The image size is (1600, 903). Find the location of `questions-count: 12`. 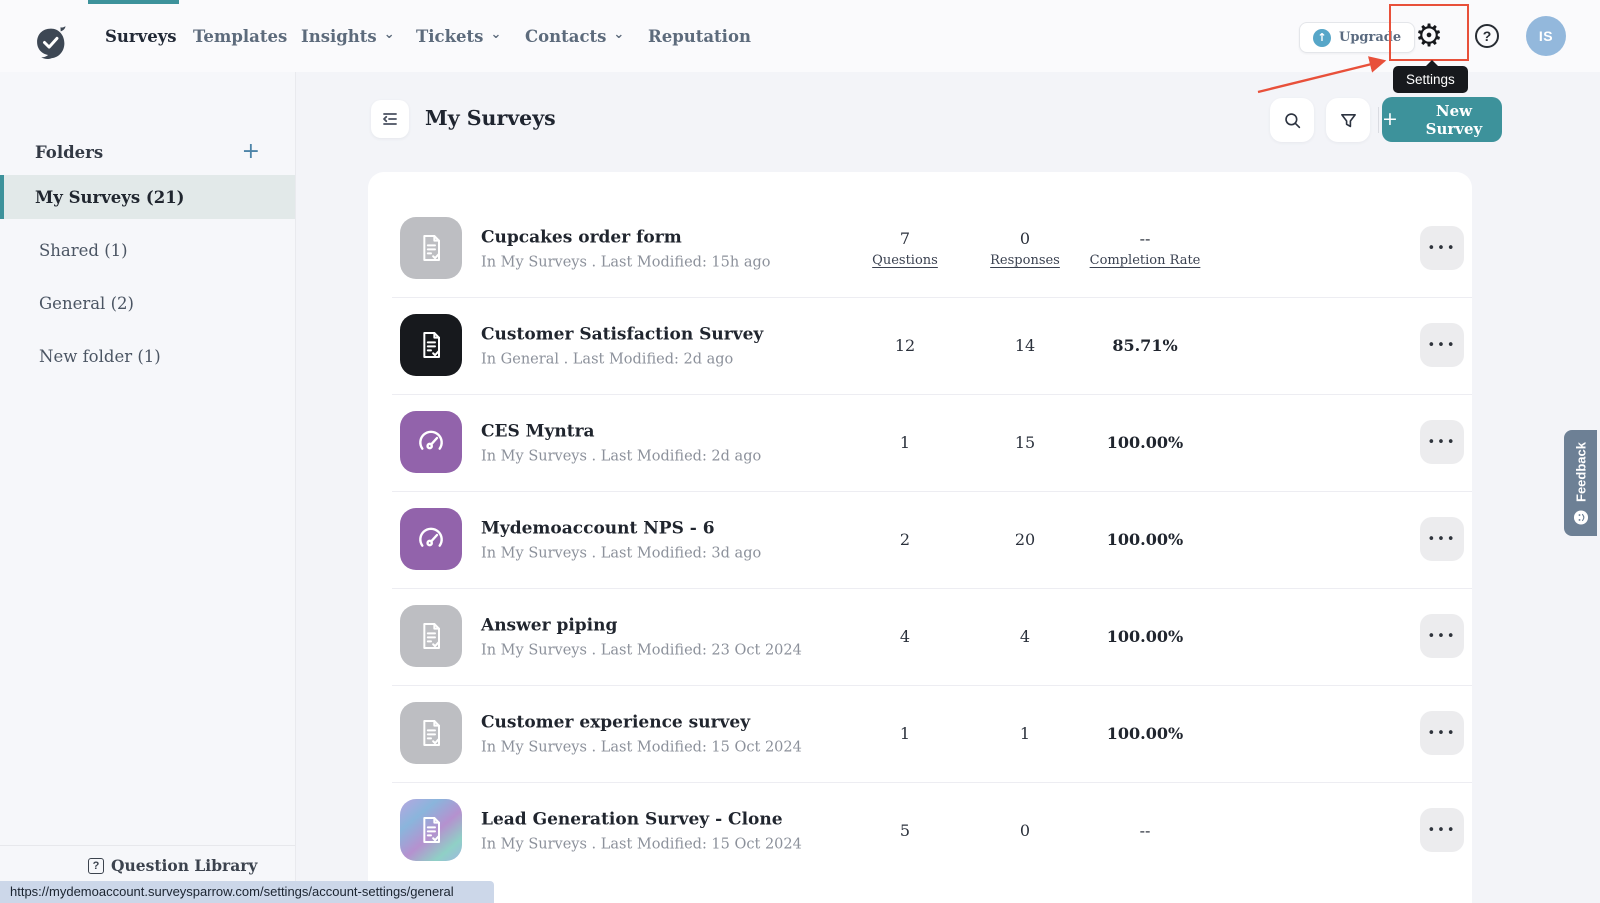

questions-count: 12 is located at coordinates (905, 345).